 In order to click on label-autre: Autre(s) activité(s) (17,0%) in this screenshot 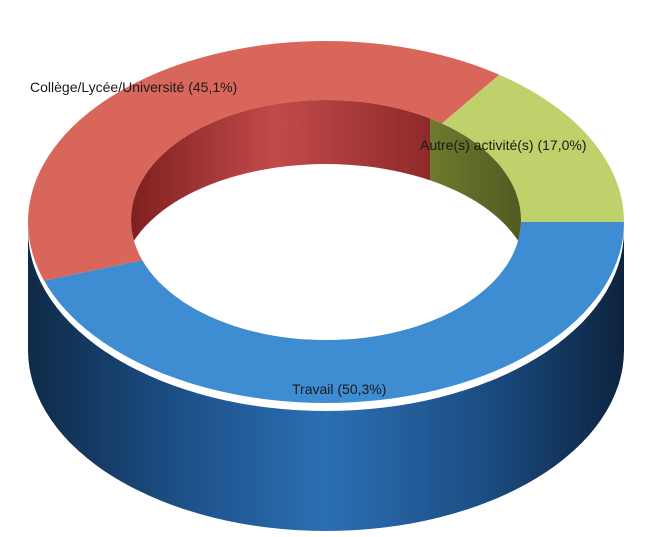, I will do `click(503, 145)`.